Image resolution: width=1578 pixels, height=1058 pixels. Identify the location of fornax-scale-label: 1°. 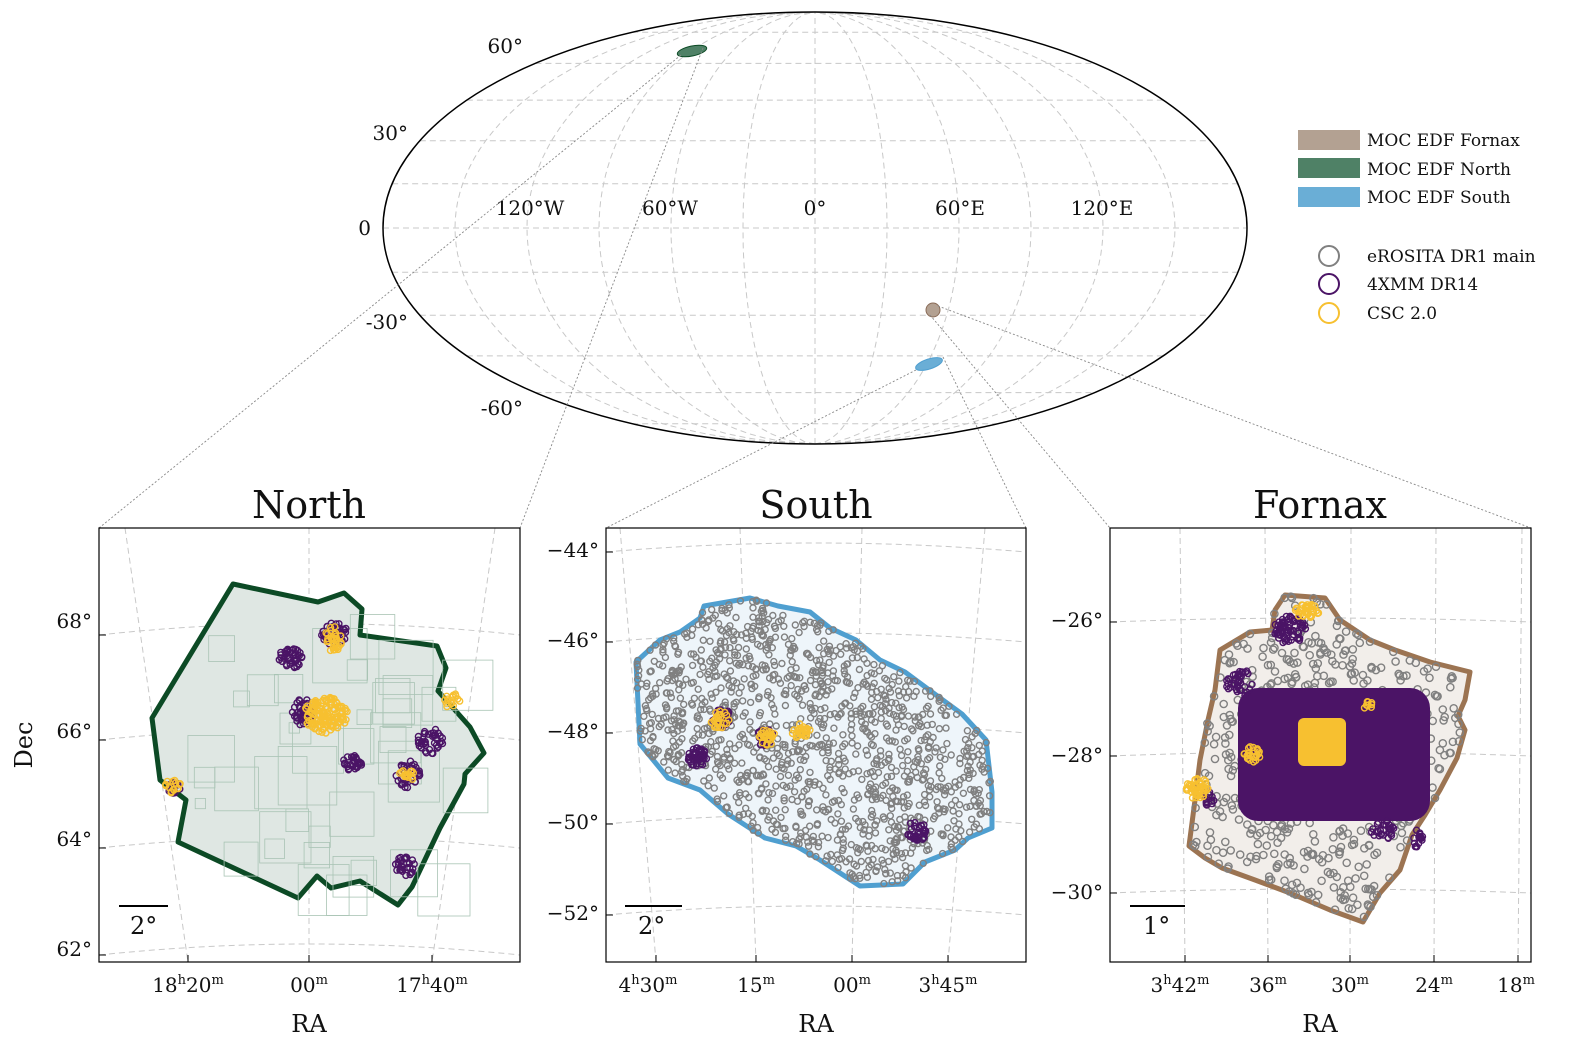
(1156, 926).